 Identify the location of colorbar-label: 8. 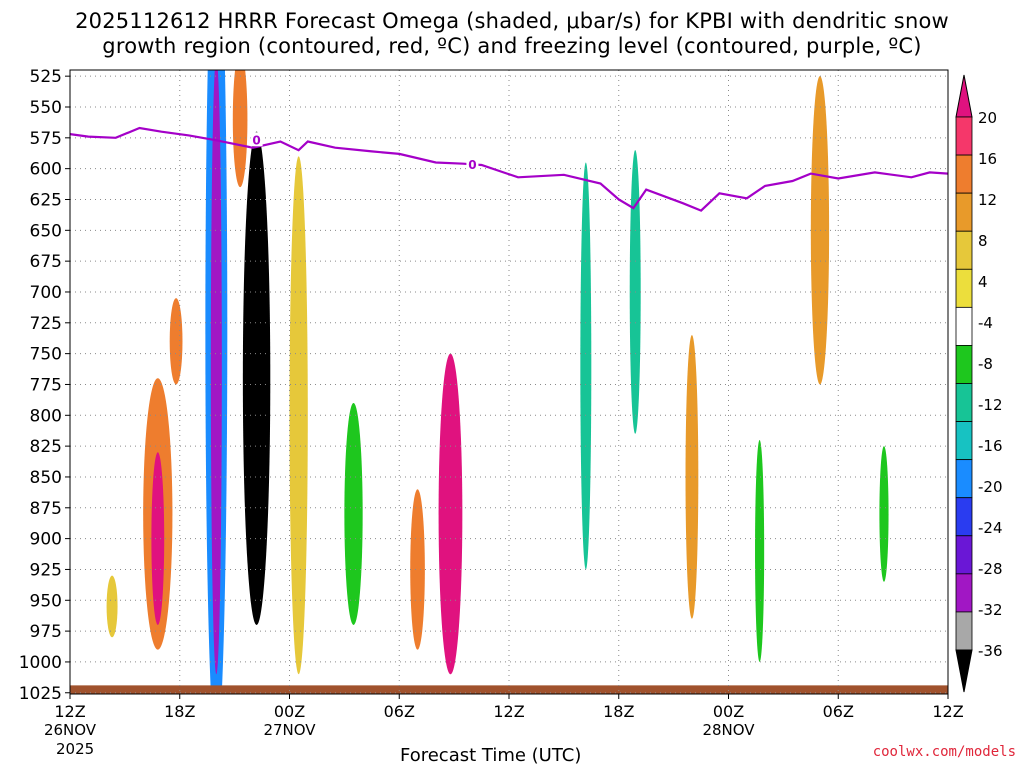
(983, 241).